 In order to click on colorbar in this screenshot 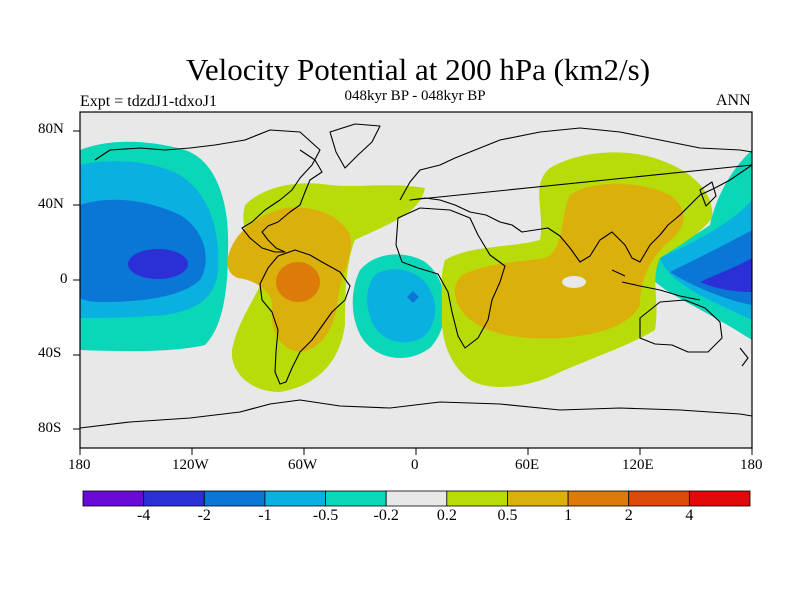, I will do `click(416, 498)`.